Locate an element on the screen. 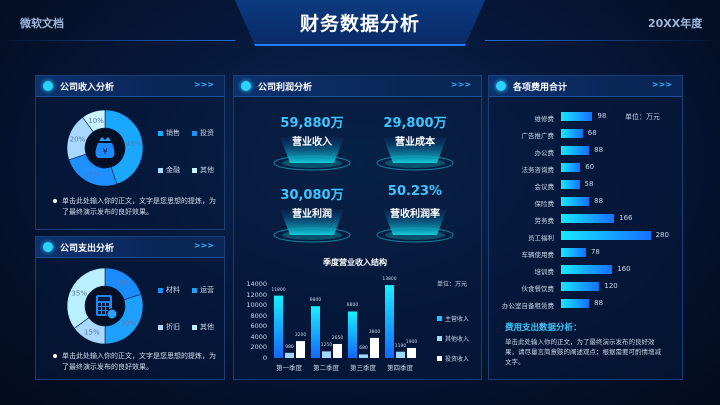 The height and width of the screenshot is (405, 720). cost-row: 会议费 58 is located at coordinates (584, 185).